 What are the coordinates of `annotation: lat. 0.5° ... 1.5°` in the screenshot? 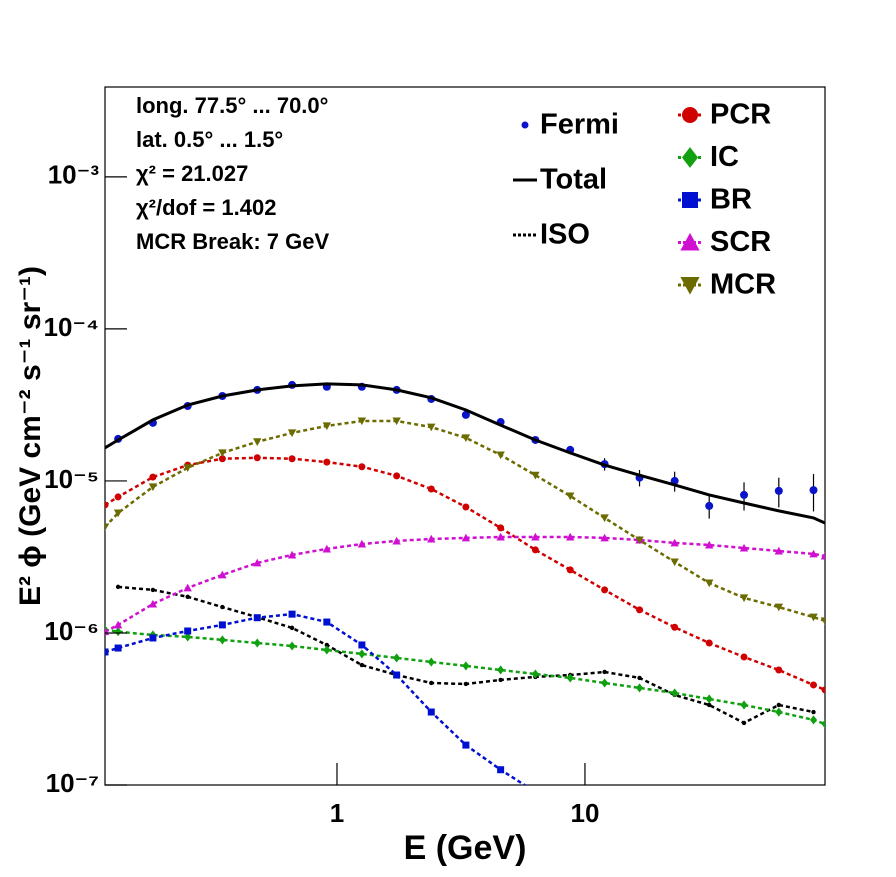 It's located at (209, 139).